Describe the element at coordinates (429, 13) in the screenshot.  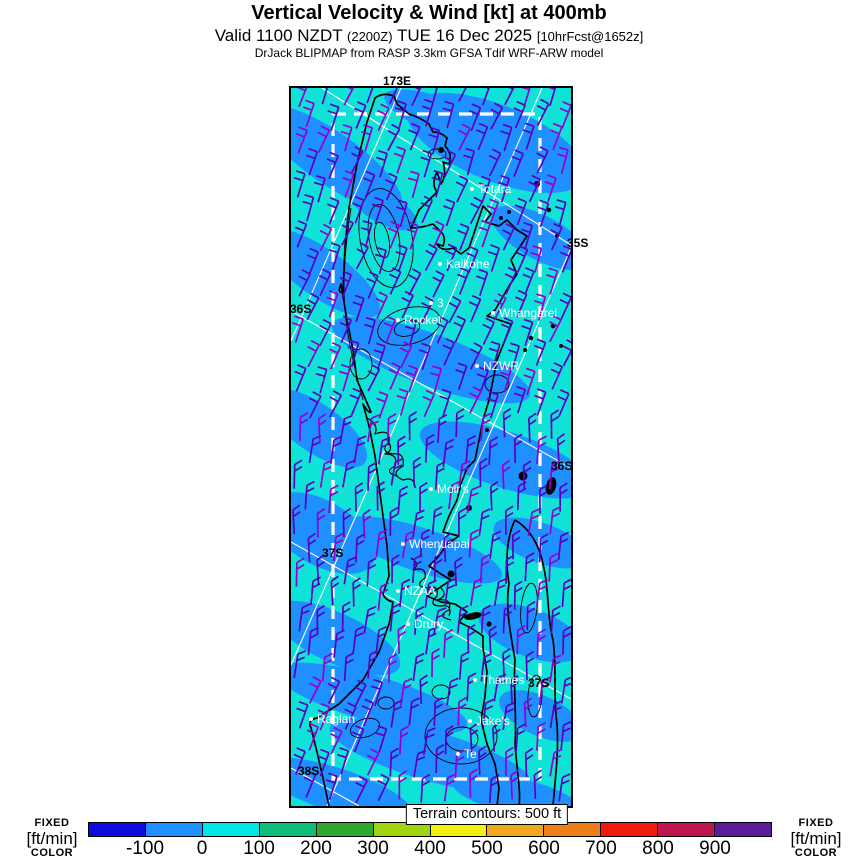
I see `page-title: Vertical Velocity & Wind [kt] at 400mb` at that location.